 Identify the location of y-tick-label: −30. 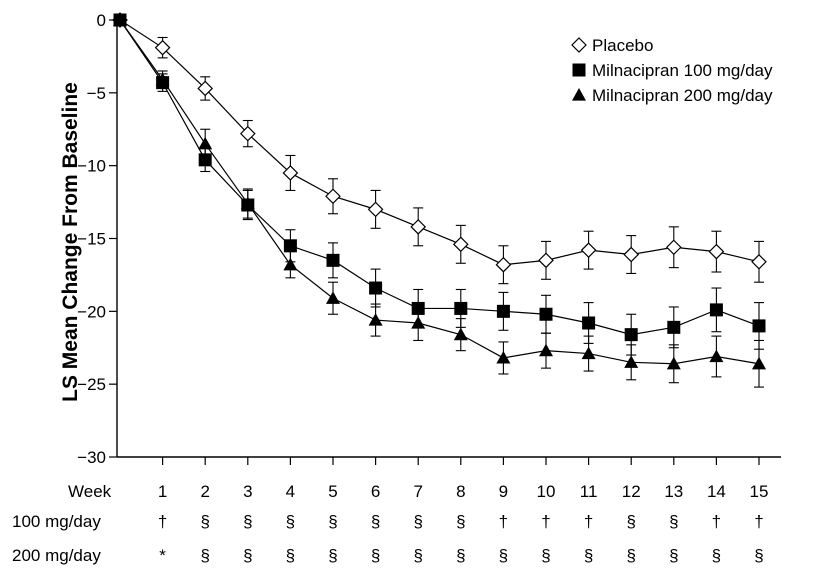
(91, 457).